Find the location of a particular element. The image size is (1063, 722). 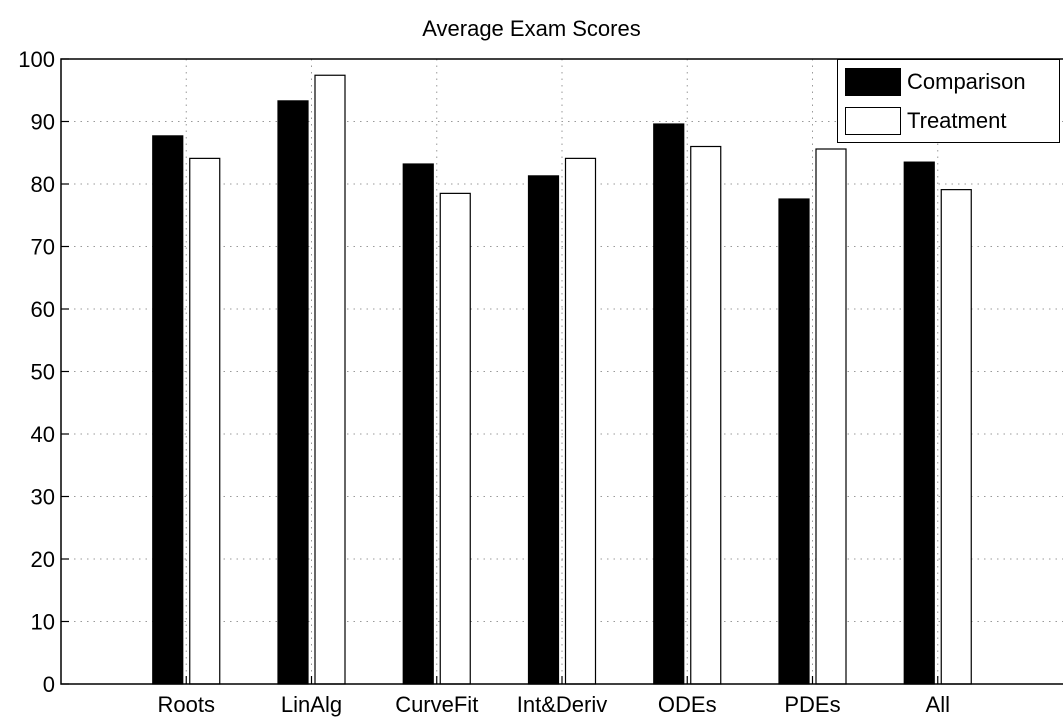

y-tick-label: 70 is located at coordinates (43, 247).